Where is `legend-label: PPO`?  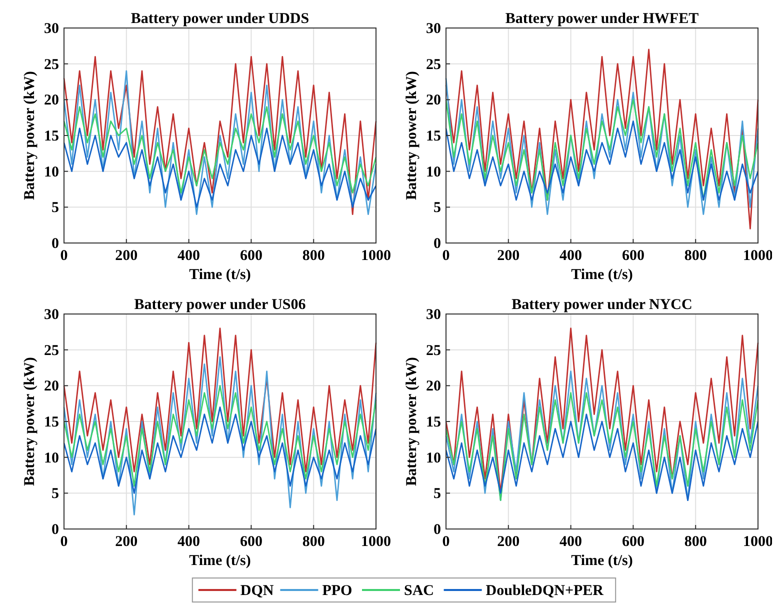
legend-label: PPO is located at coordinates (337, 591).